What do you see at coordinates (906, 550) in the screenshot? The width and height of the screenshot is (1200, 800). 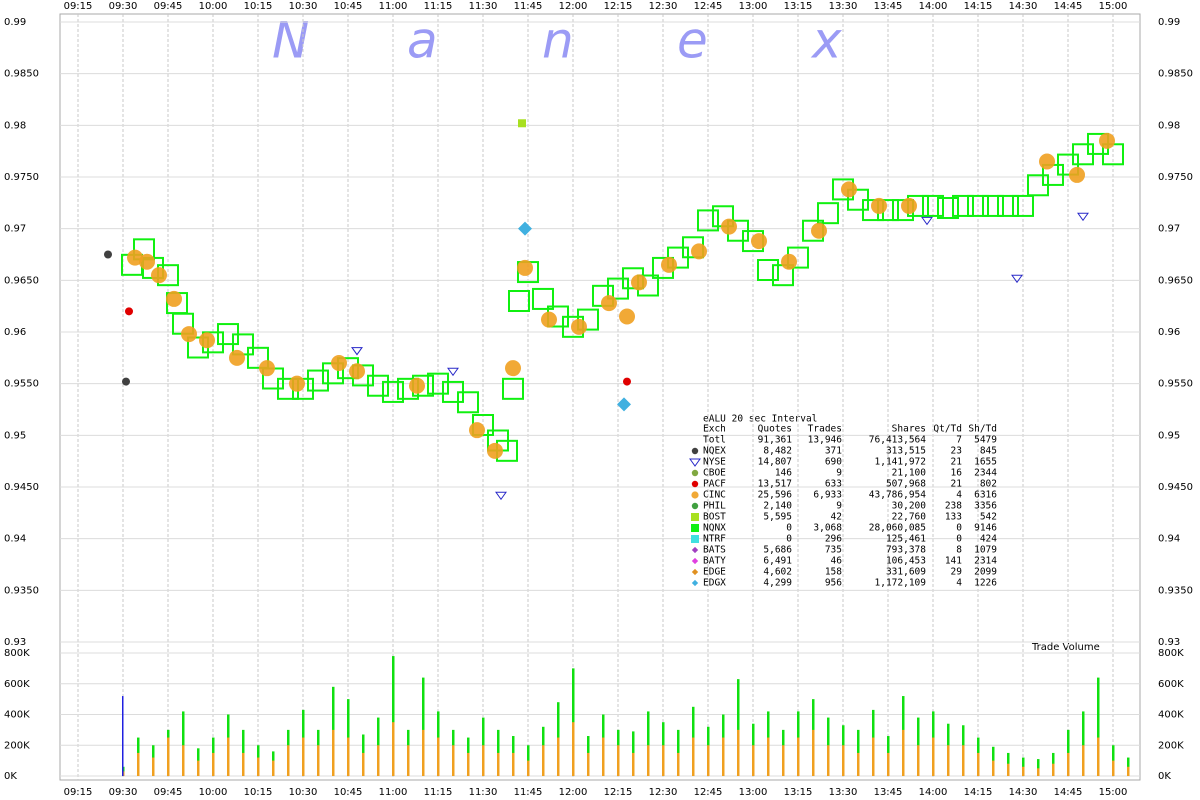 I see `legend-stat: 793,378` at bounding box center [906, 550].